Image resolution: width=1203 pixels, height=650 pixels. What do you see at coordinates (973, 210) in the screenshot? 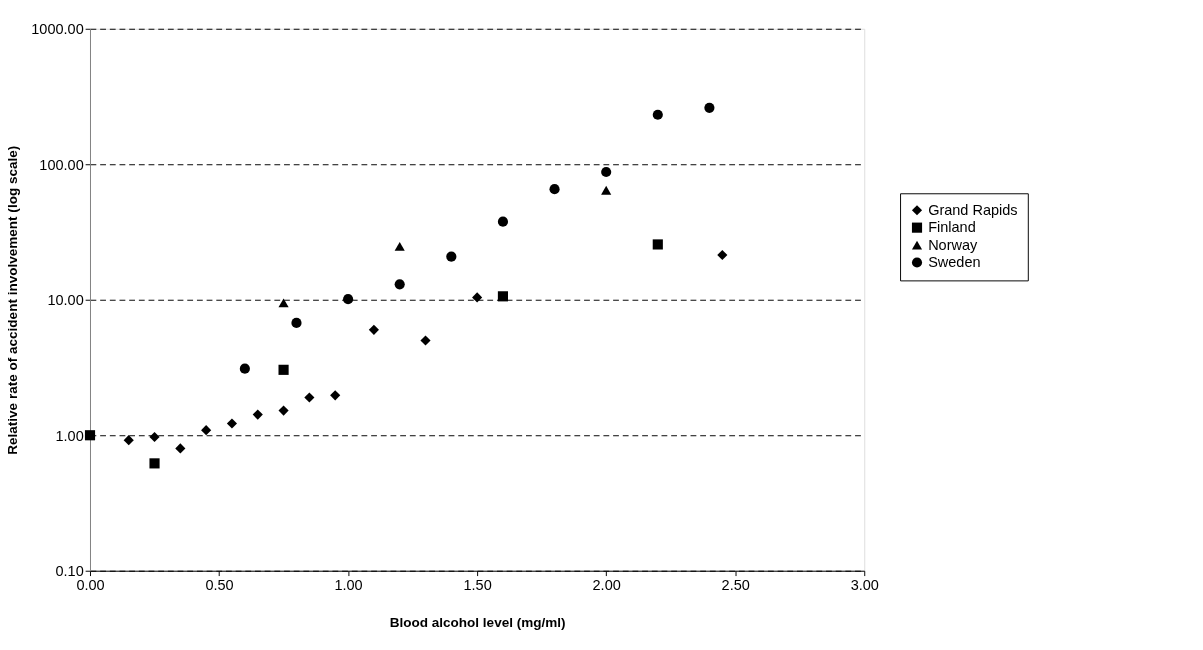
I see `legend-label: Grand Rapids` at bounding box center [973, 210].